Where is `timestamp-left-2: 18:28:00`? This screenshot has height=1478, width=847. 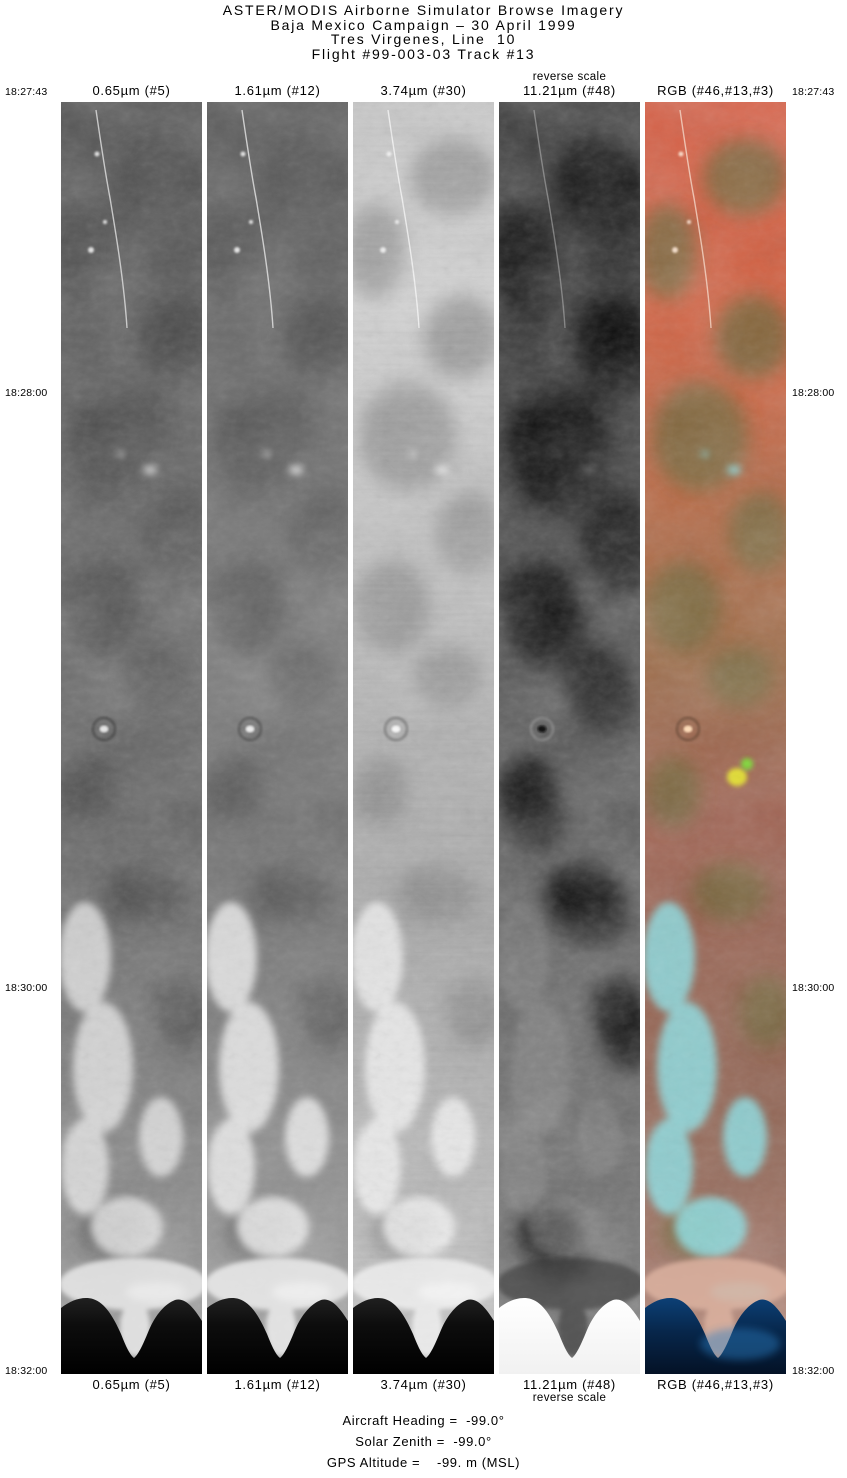
timestamp-left-2: 18:28:00 is located at coordinates (26, 393).